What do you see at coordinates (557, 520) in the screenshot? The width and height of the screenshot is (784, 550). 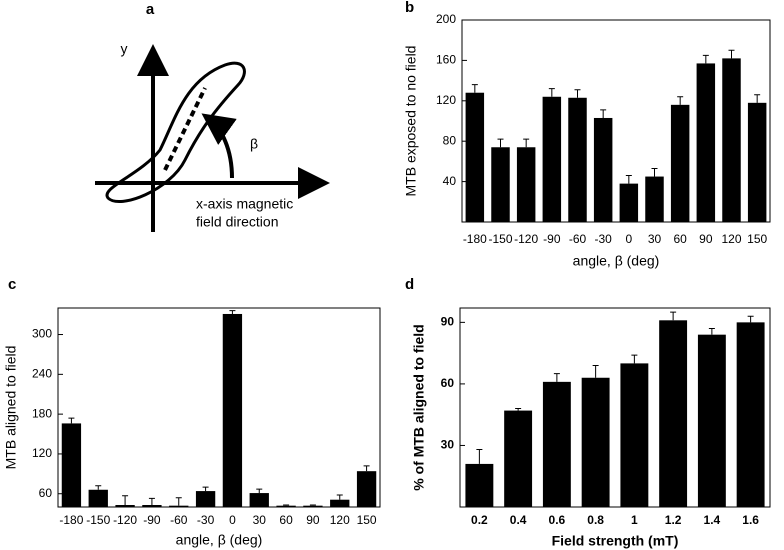 I see `x-tick-label: 0.6` at bounding box center [557, 520].